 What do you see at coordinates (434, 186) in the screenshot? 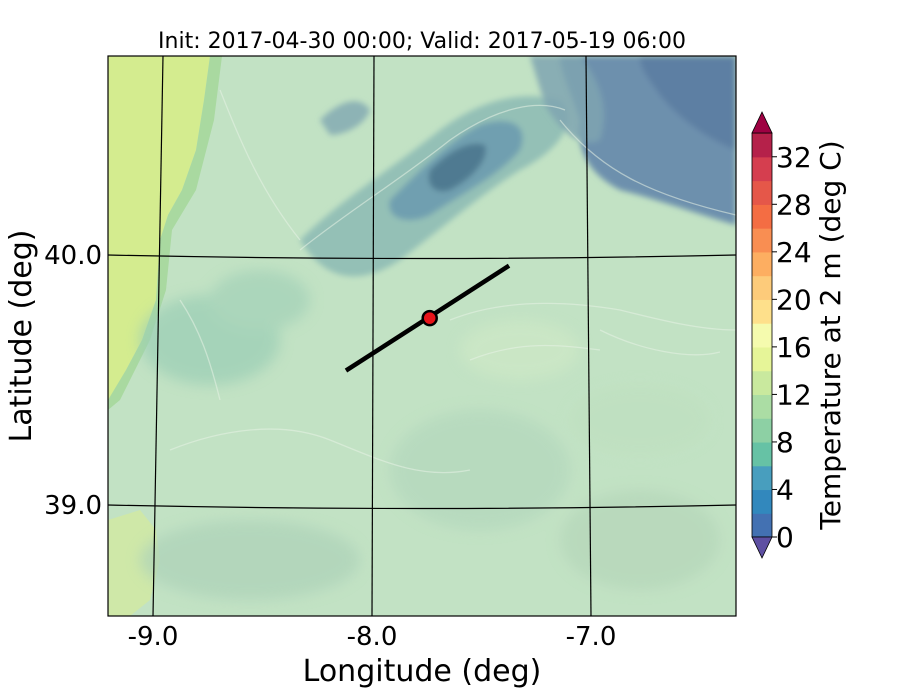
I see `central-ridge-region` at bounding box center [434, 186].